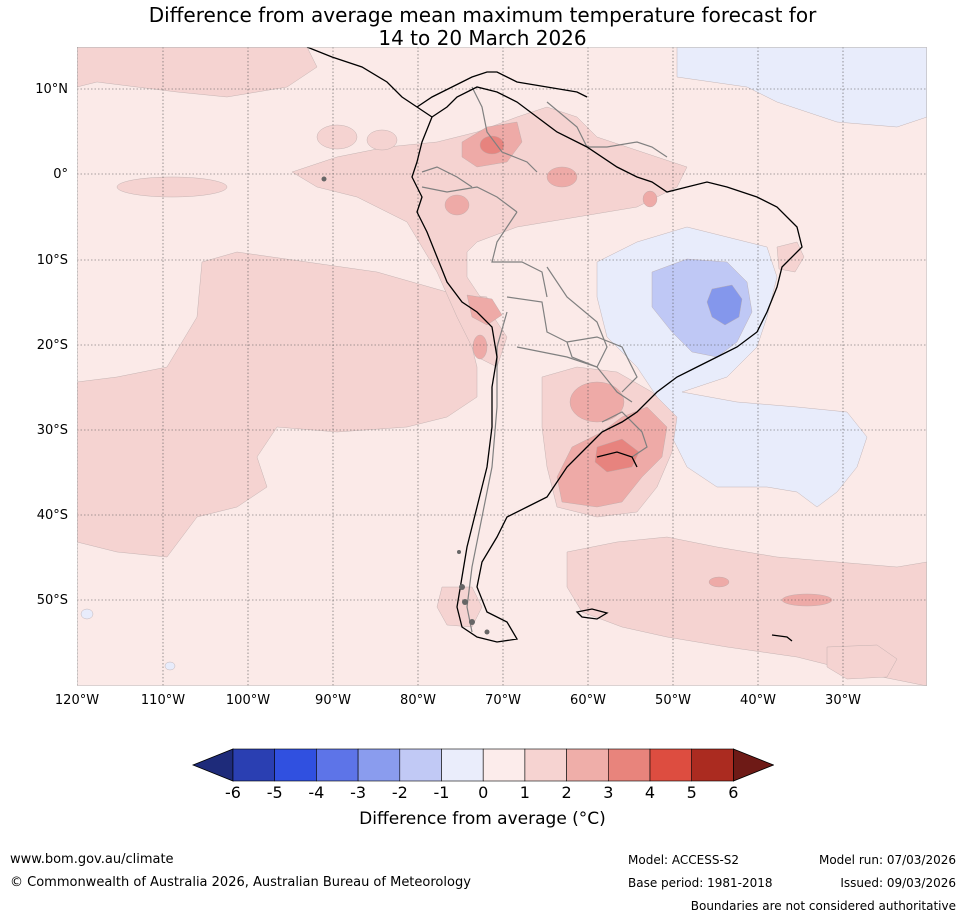 Image resolution: width=965 pixels, height=919 pixels. What do you see at coordinates (650, 792) in the screenshot?
I see `colorbar-tick-label: 4` at bounding box center [650, 792].